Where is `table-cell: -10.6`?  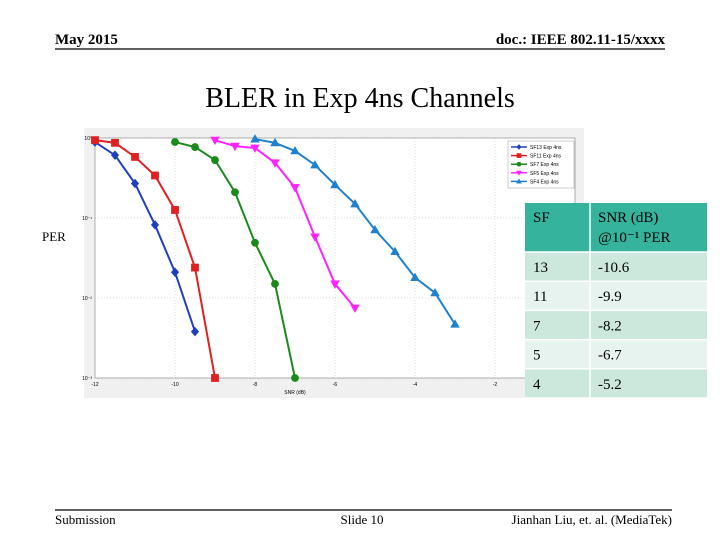
table-cell: -10.6 is located at coordinates (614, 268).